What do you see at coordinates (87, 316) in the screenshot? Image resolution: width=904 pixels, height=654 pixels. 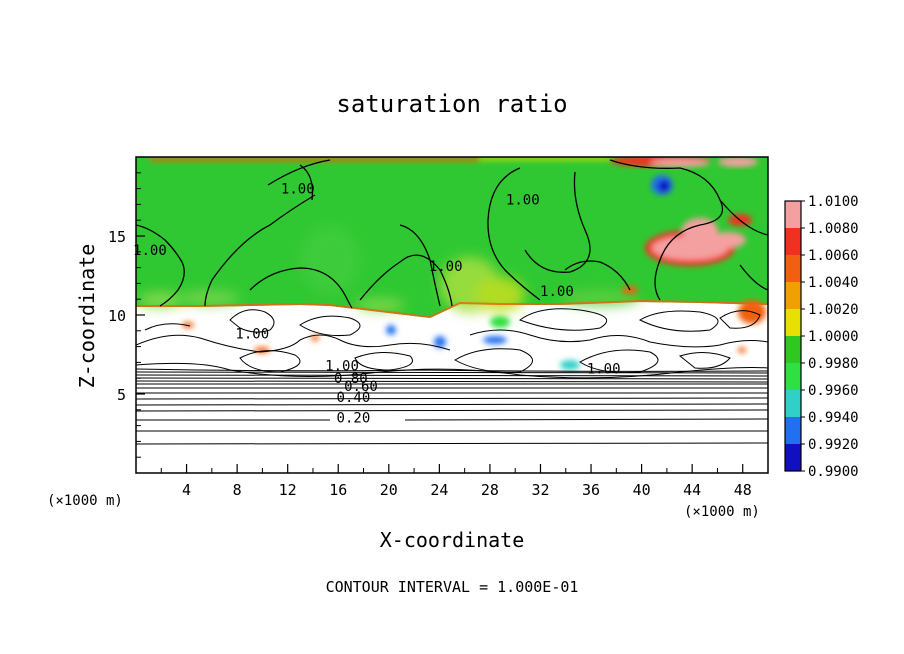 I see `y-axis-label: Z-coordinate` at bounding box center [87, 316].